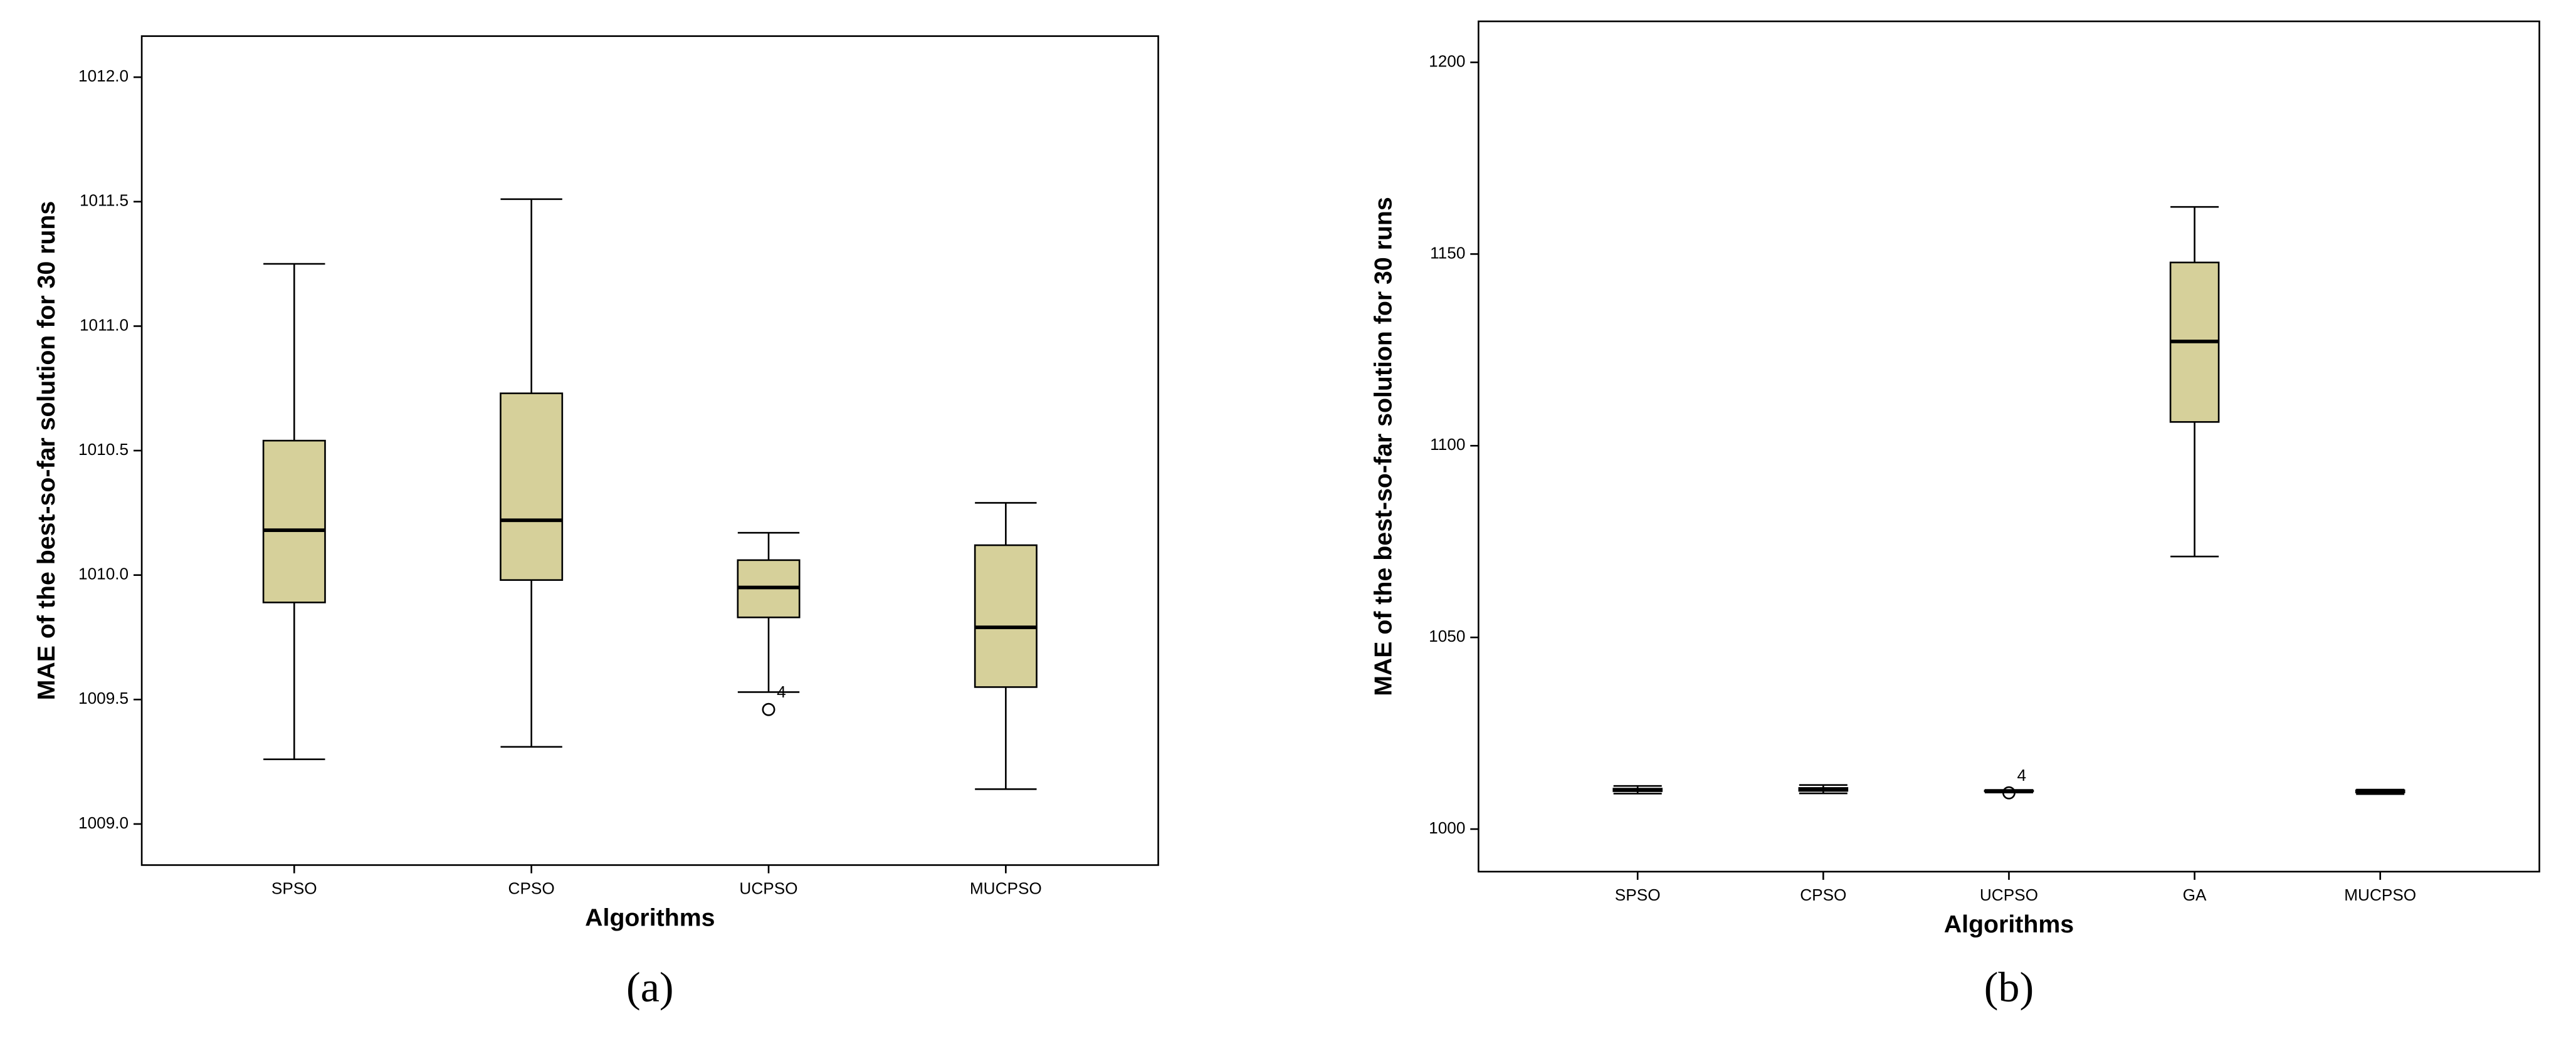  What do you see at coordinates (2009, 987) in the screenshot?
I see `caption: (b)` at bounding box center [2009, 987].